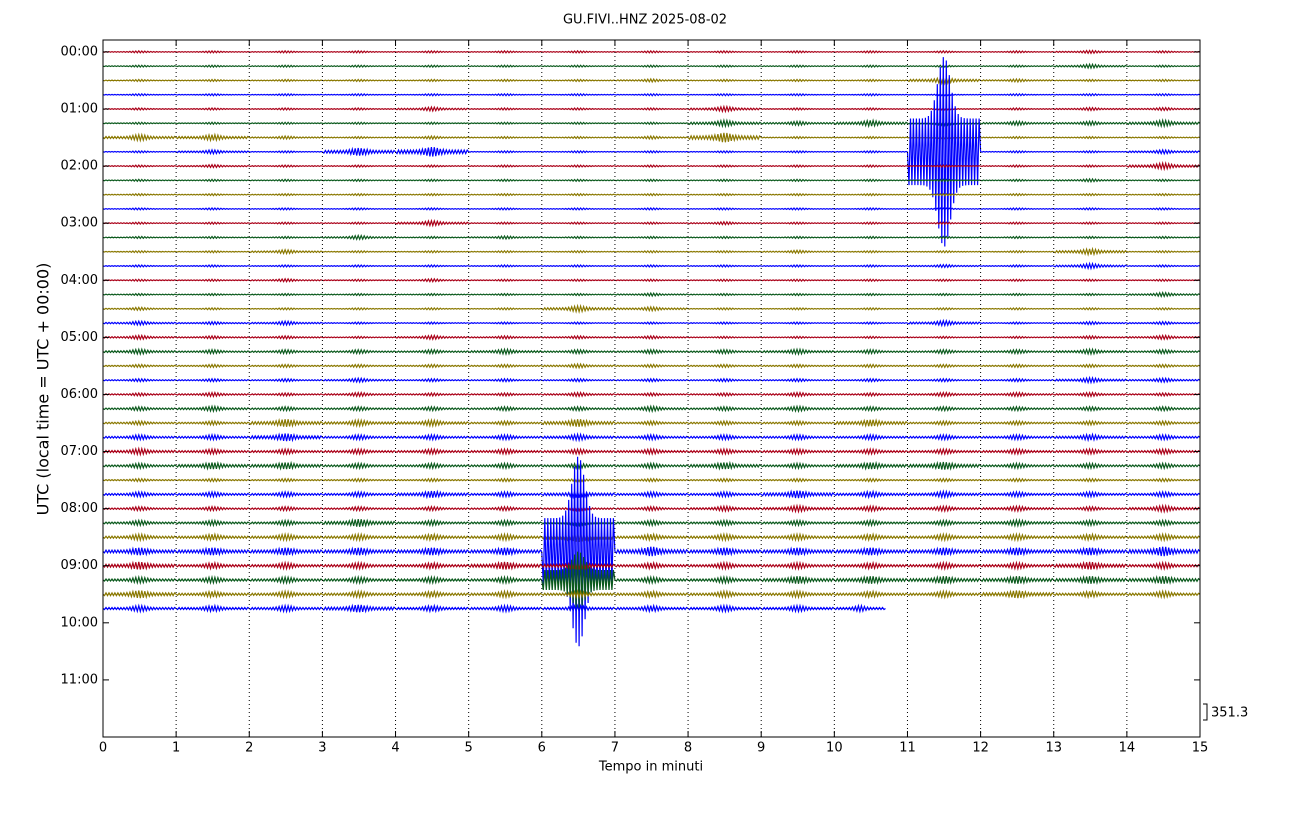 This screenshot has width=1290, height=823. What do you see at coordinates (395, 748) in the screenshot?
I see `x-tick-label: 4` at bounding box center [395, 748].